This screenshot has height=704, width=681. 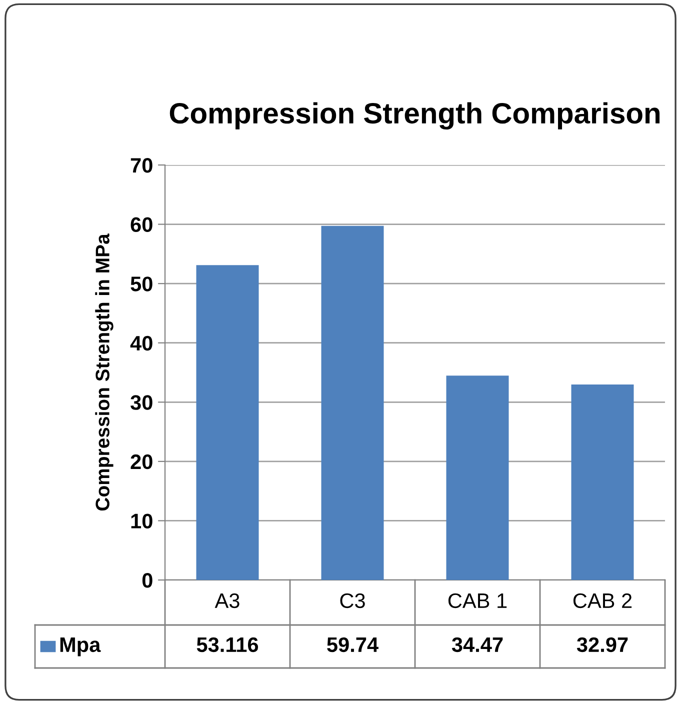 What do you see at coordinates (227, 644) in the screenshot?
I see `data-label: 53.116` at bounding box center [227, 644].